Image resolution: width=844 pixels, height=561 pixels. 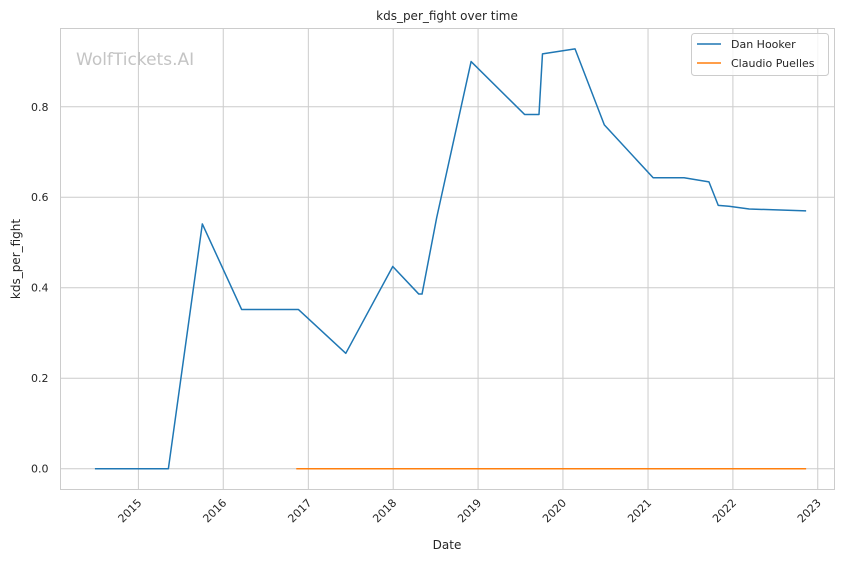 I want to click on y-tick-label: 0.2, so click(x=40, y=378).